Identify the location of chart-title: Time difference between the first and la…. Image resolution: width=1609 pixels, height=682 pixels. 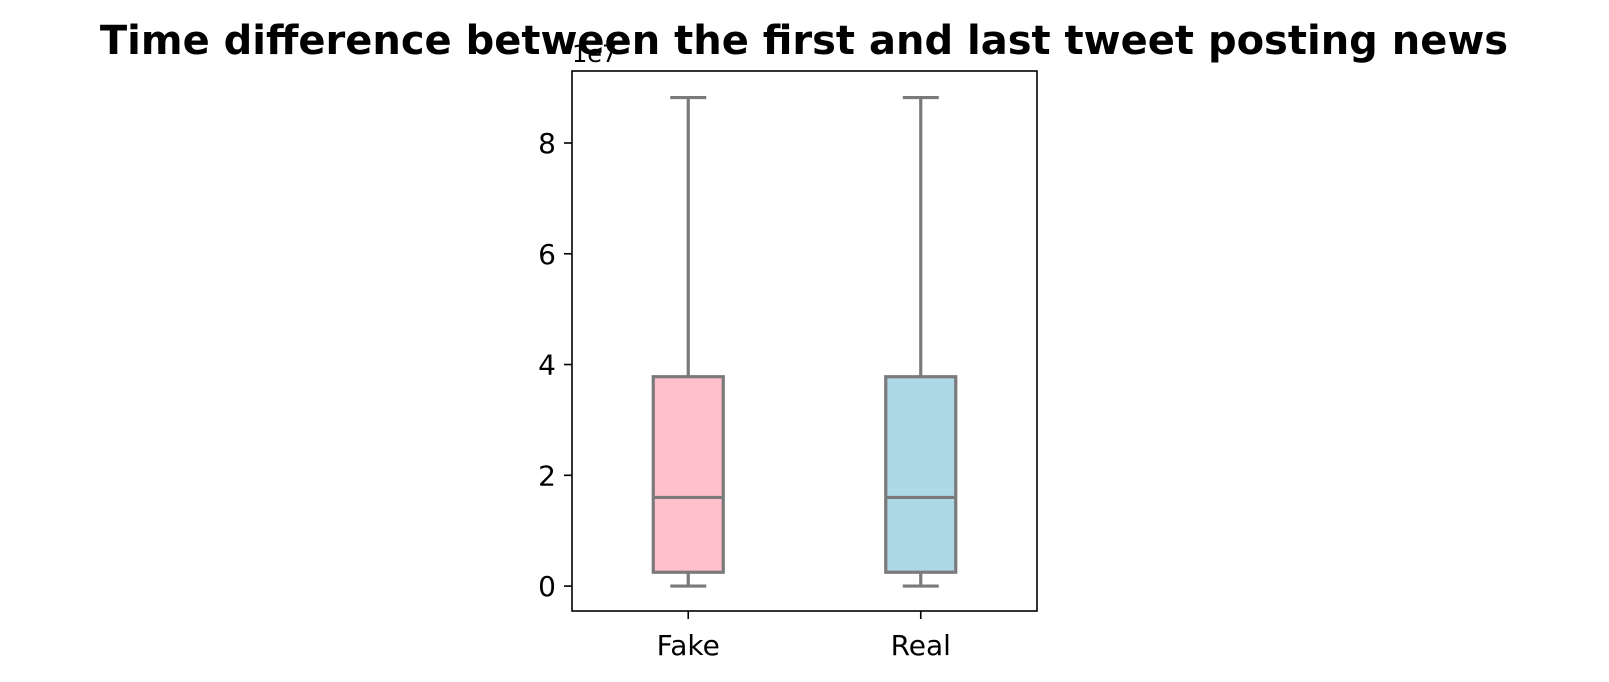
(804, 41).